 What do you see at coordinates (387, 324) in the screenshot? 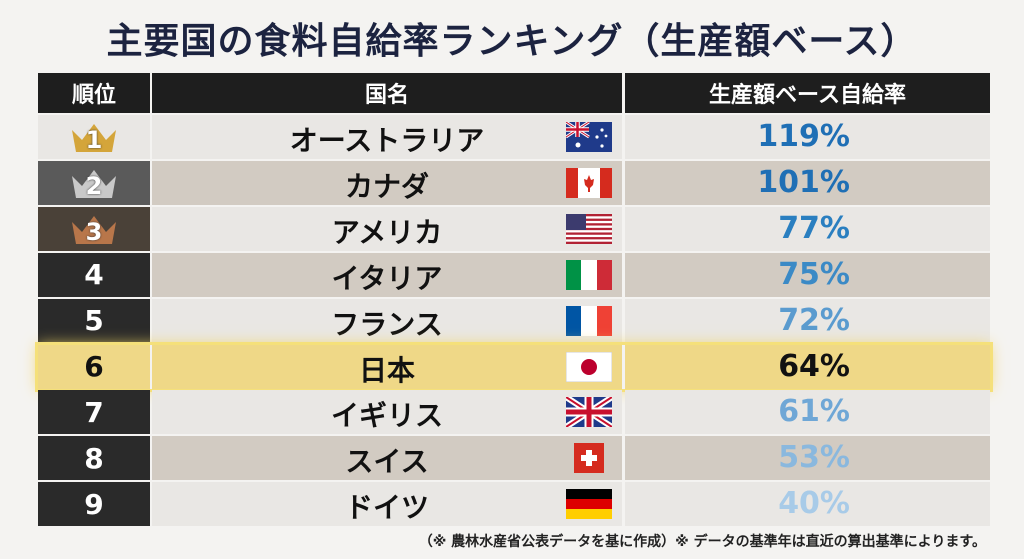
I see `country-name: フランス` at bounding box center [387, 324].